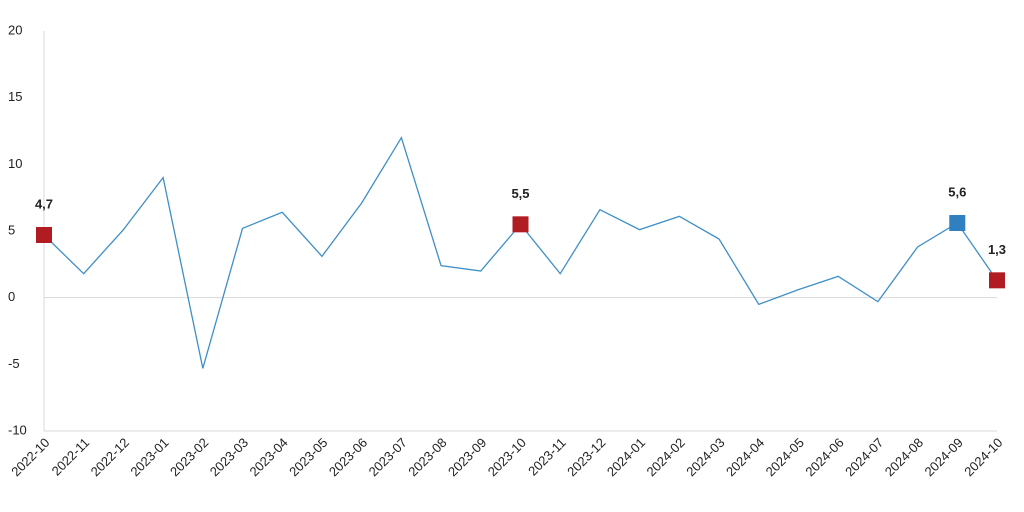  Describe the element at coordinates (15, 163) in the screenshot. I see `y-tick-label: 10` at that location.